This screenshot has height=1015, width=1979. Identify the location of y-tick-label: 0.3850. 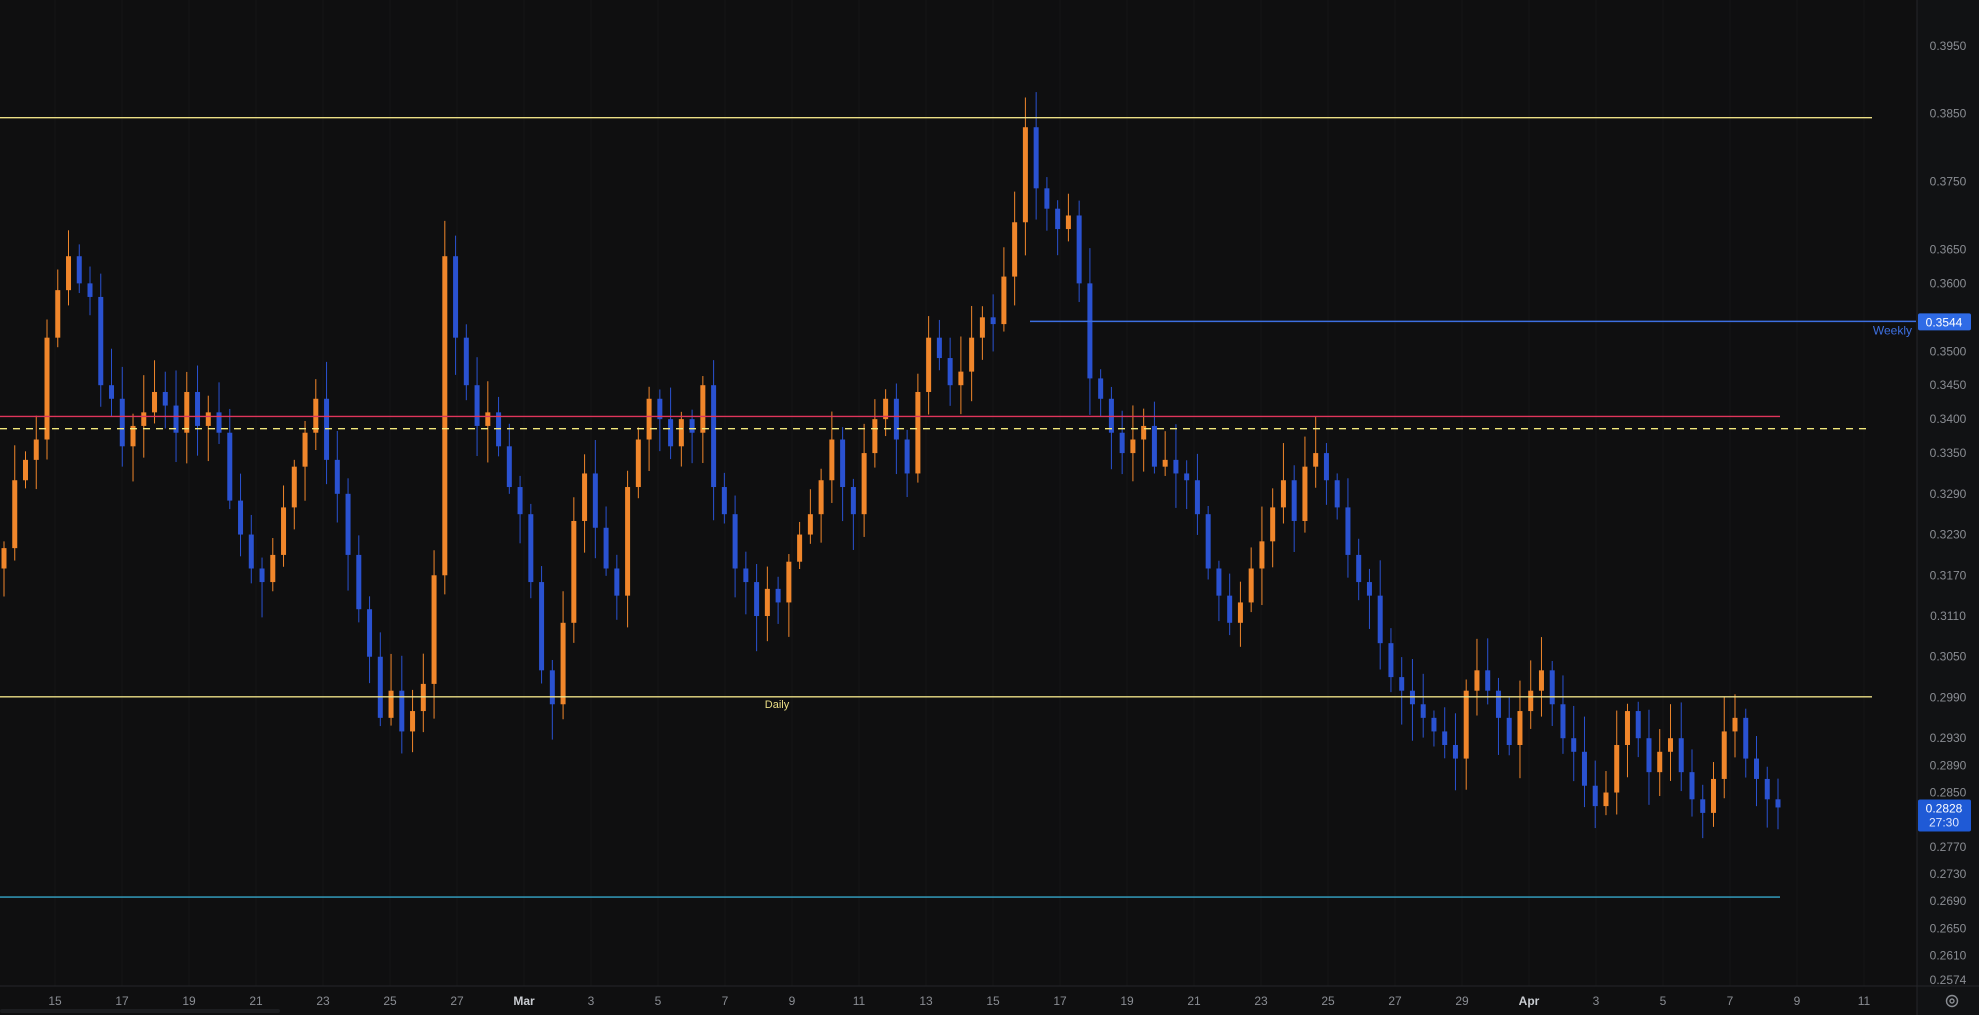
(1948, 114).